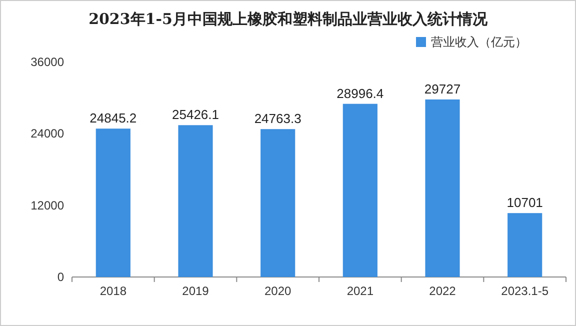  What do you see at coordinates (525, 291) in the screenshot?
I see `x-tick-label: 2023.1-5` at bounding box center [525, 291].